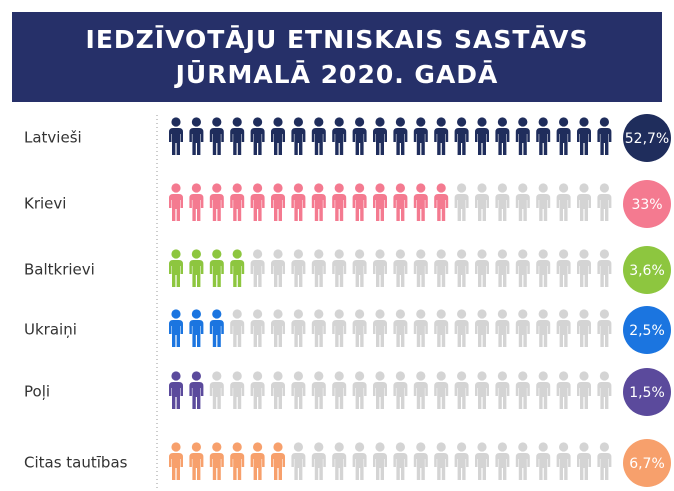 The image size is (674, 491). What do you see at coordinates (45, 204) in the screenshot?
I see `category-label: Krievi` at bounding box center [45, 204].